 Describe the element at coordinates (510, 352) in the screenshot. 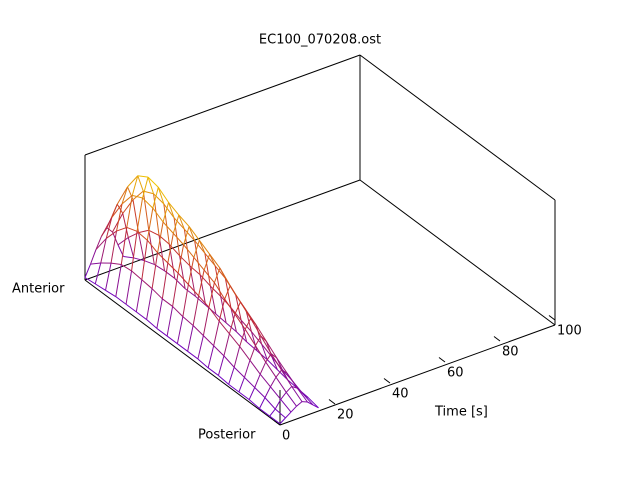

I see `x-tick-label: 80` at that location.